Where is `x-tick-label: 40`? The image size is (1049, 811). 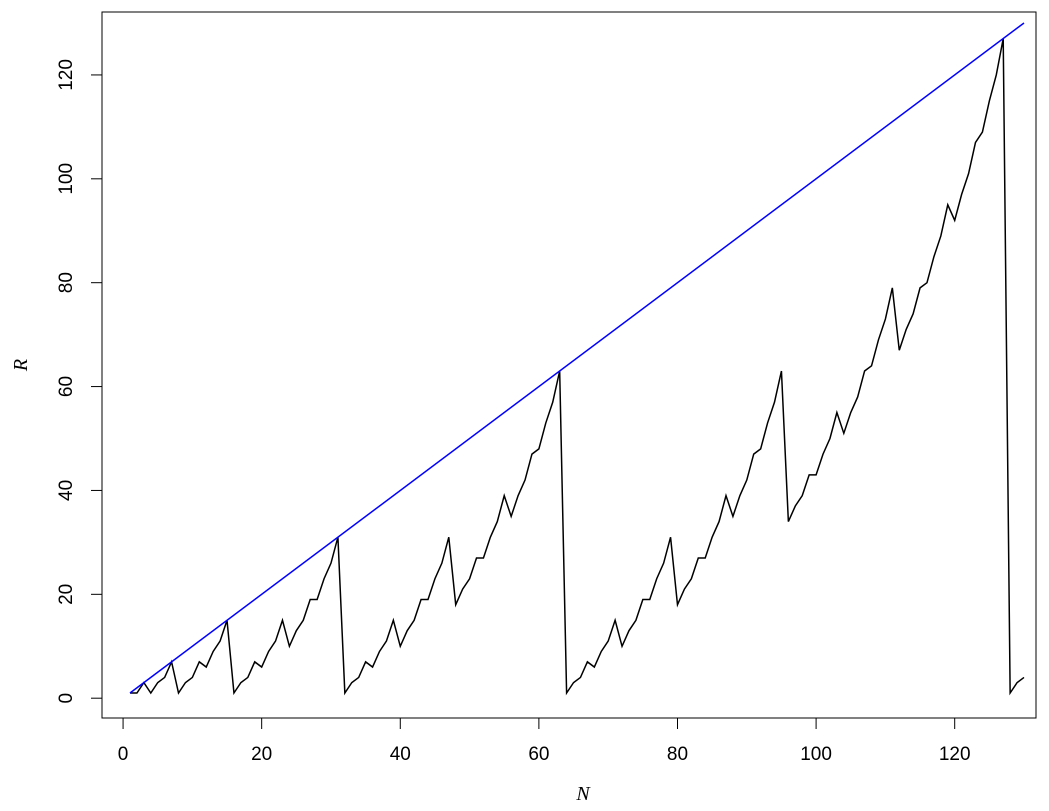 x-tick-label: 40 is located at coordinates (400, 754).